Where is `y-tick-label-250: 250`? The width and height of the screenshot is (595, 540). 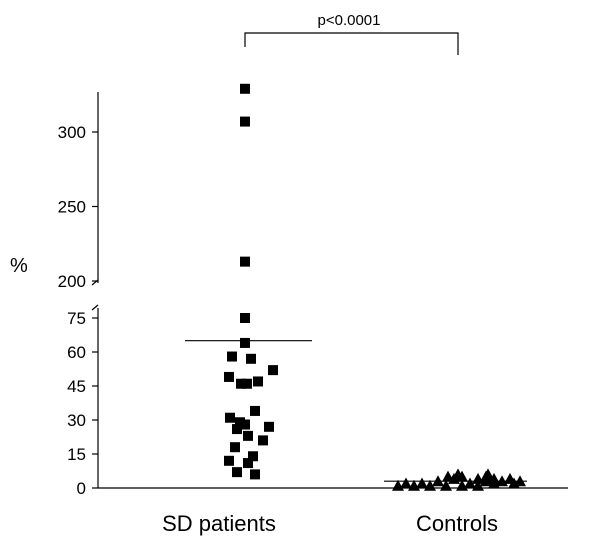 y-tick-label-250: 250 is located at coordinates (72, 207).